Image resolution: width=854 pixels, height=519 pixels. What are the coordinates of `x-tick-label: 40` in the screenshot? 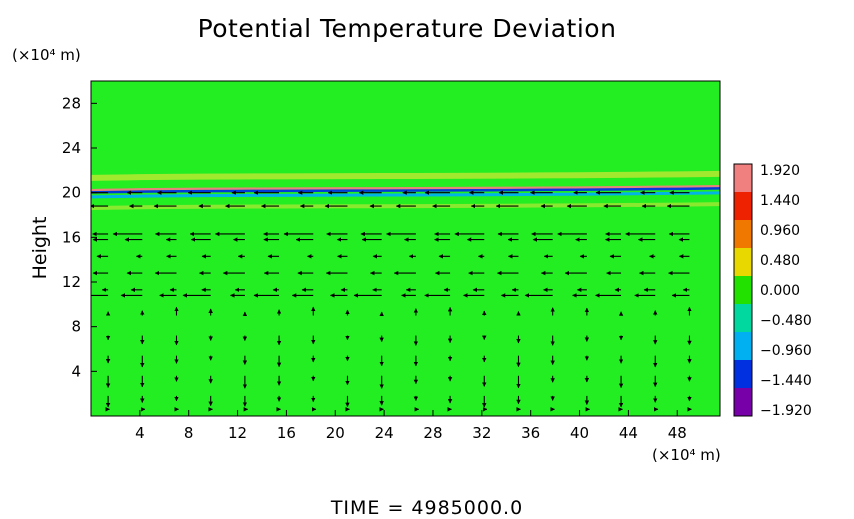 It's located at (579, 433).